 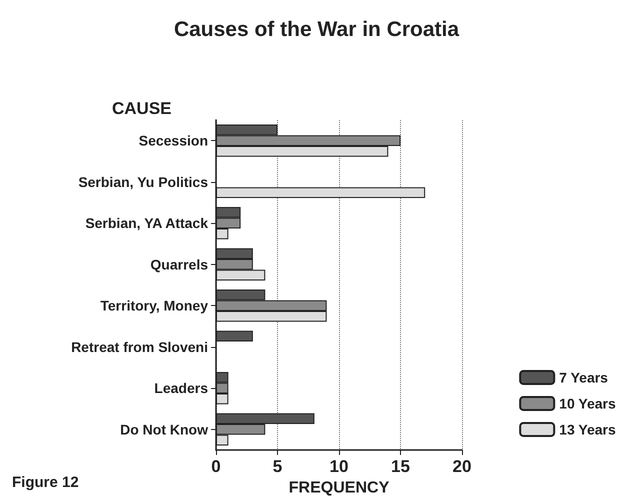 What do you see at coordinates (339, 487) in the screenshot?
I see `x-axis-title: FREQUENCY` at bounding box center [339, 487].